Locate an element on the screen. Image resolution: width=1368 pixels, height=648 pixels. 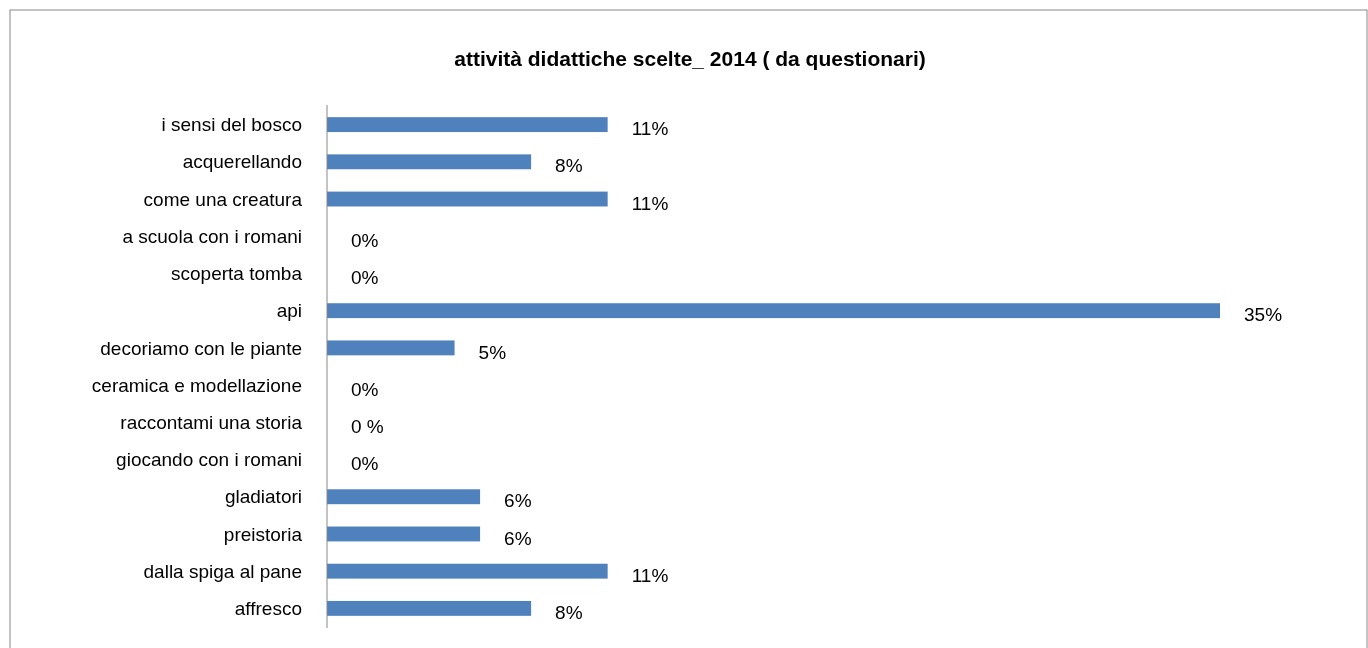
y-tick-label: come una creatura is located at coordinates (223, 199).